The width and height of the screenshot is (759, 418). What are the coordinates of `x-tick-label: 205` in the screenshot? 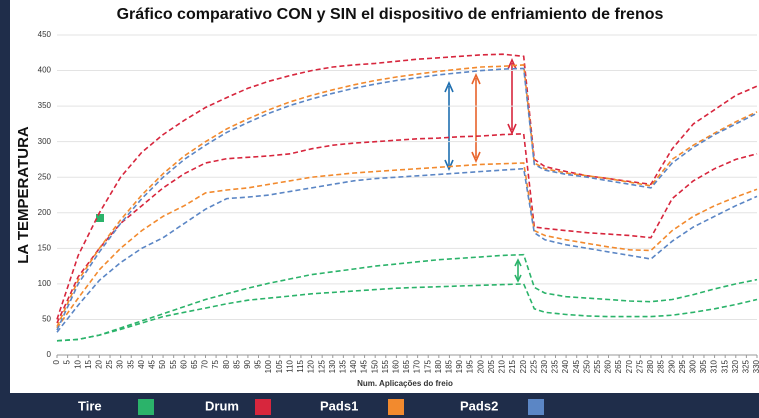 It's located at (491, 366).